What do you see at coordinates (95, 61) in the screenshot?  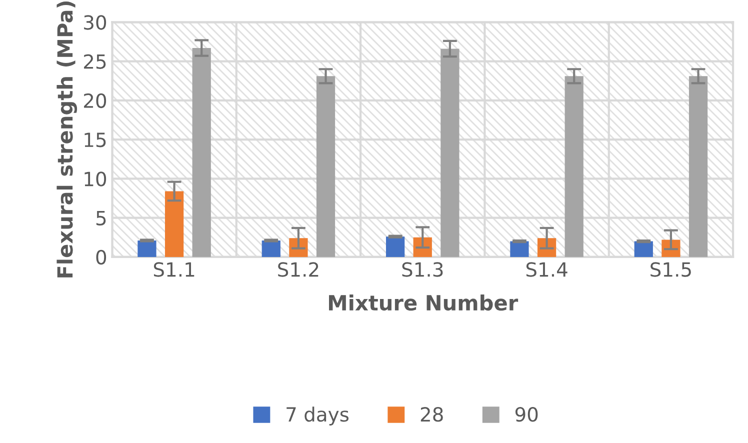 I see `y-tick-label: 25` at bounding box center [95, 61].